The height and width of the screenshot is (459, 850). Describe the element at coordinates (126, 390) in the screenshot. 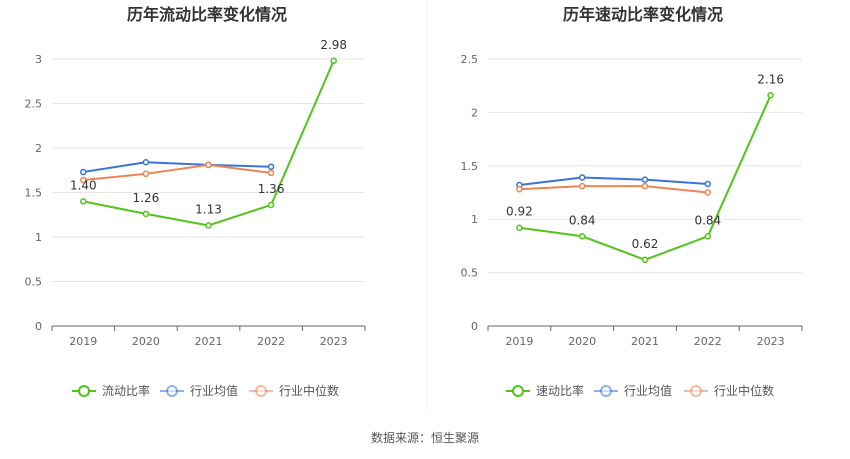

I see `legend-label: 流动比率` at that location.